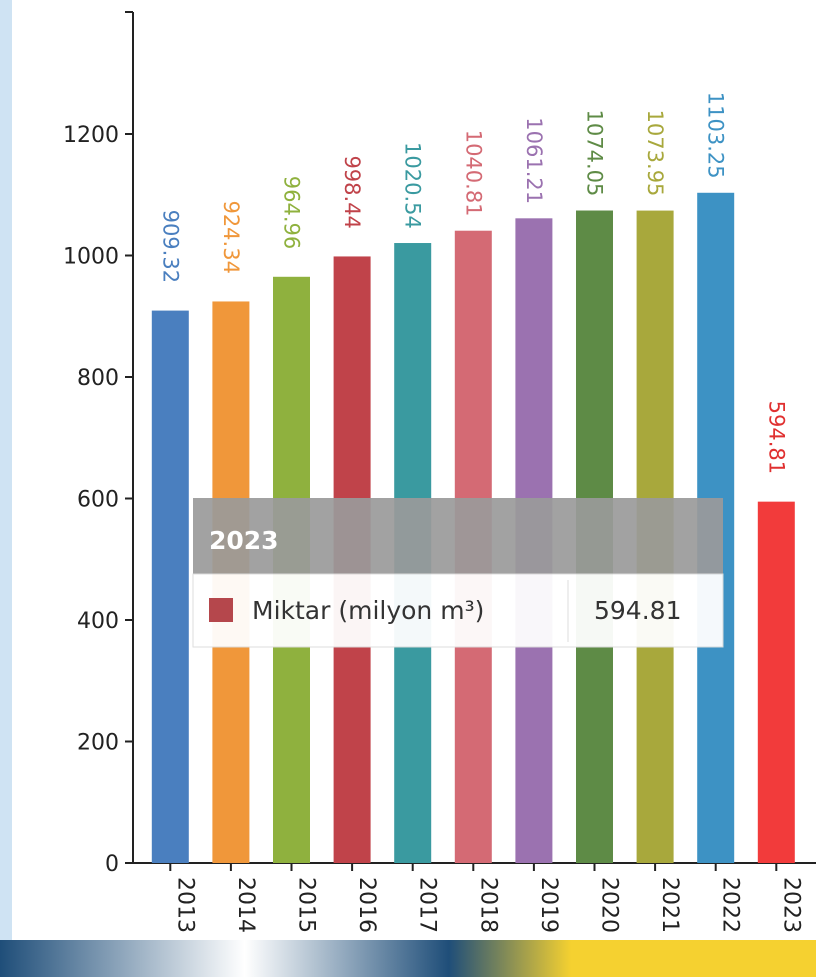  I want to click on x-tick-label: 2016, so click(366, 905).